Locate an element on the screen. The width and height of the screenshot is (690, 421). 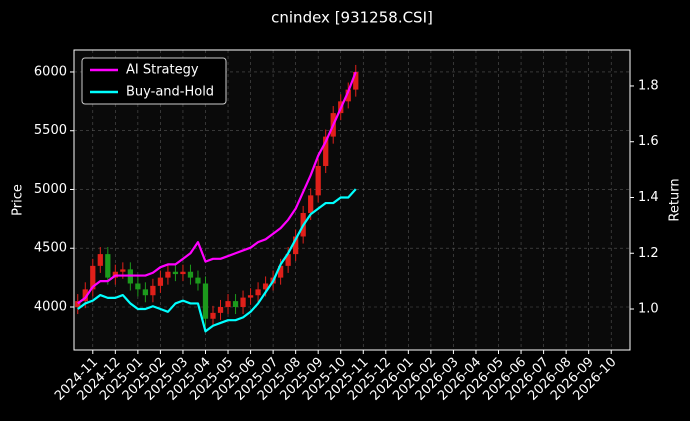
return-line is located at coordinates (217, 260).